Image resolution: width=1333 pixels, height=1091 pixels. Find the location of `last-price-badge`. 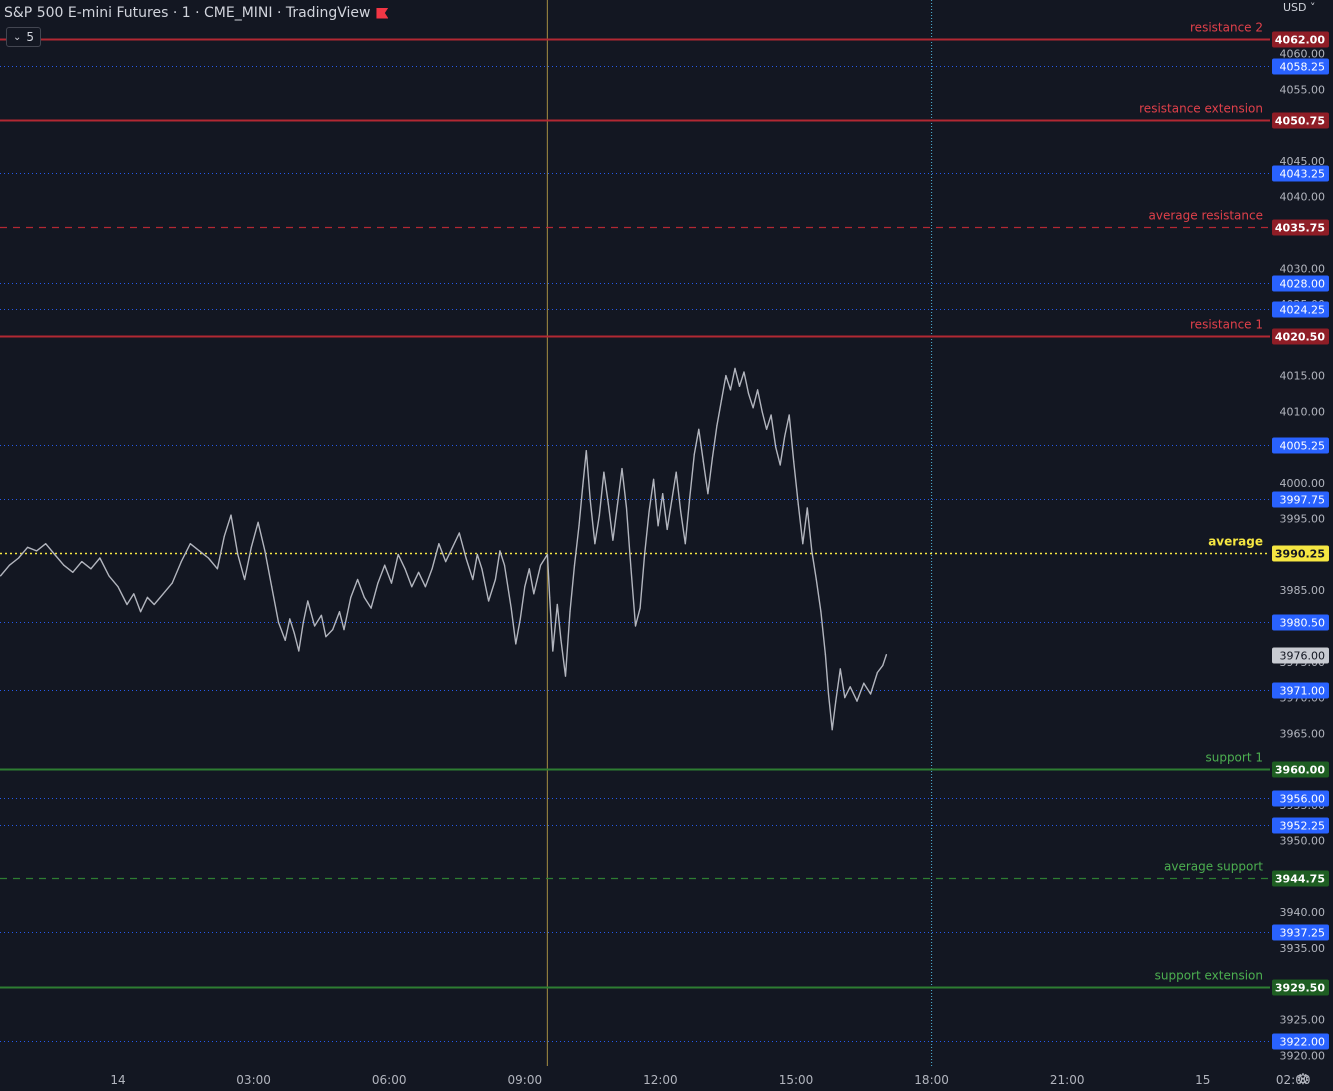

last-price-badge is located at coordinates (1300, 655).